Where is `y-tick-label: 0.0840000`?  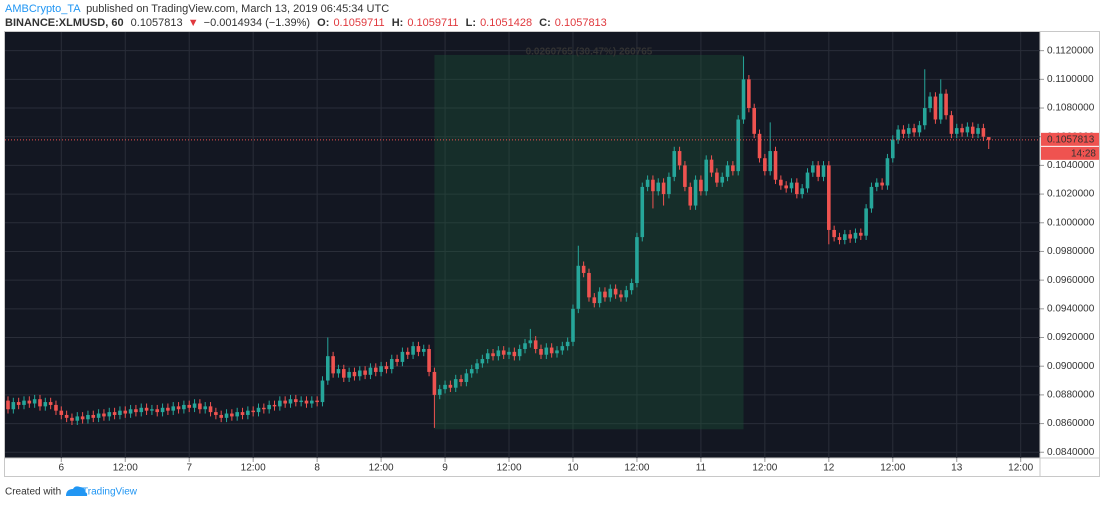
y-tick-label: 0.0840000 is located at coordinates (1071, 452).